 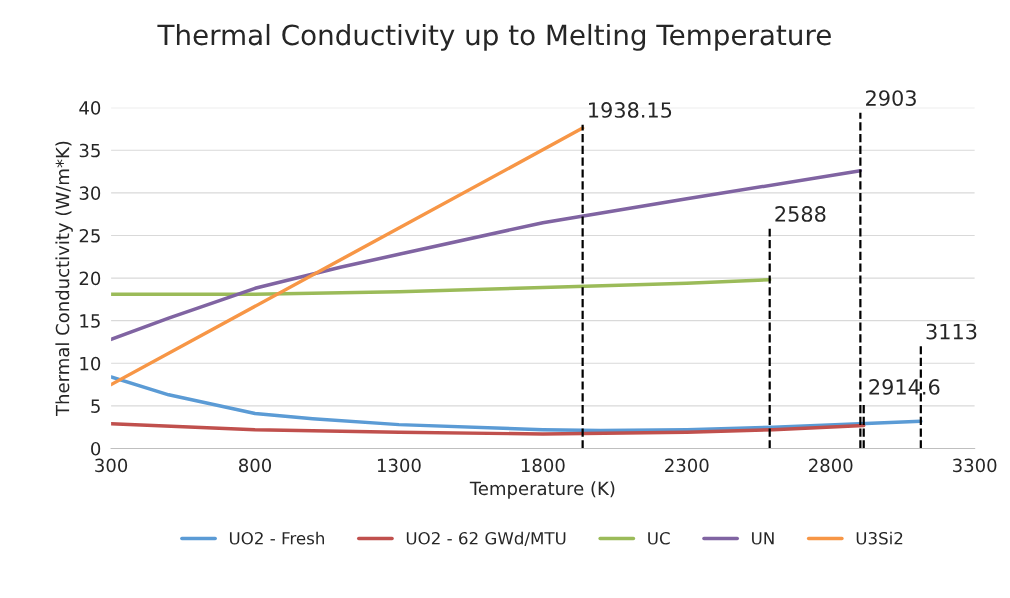 What do you see at coordinates (95, 406) in the screenshot?
I see `y-tick-label: 5` at bounding box center [95, 406].